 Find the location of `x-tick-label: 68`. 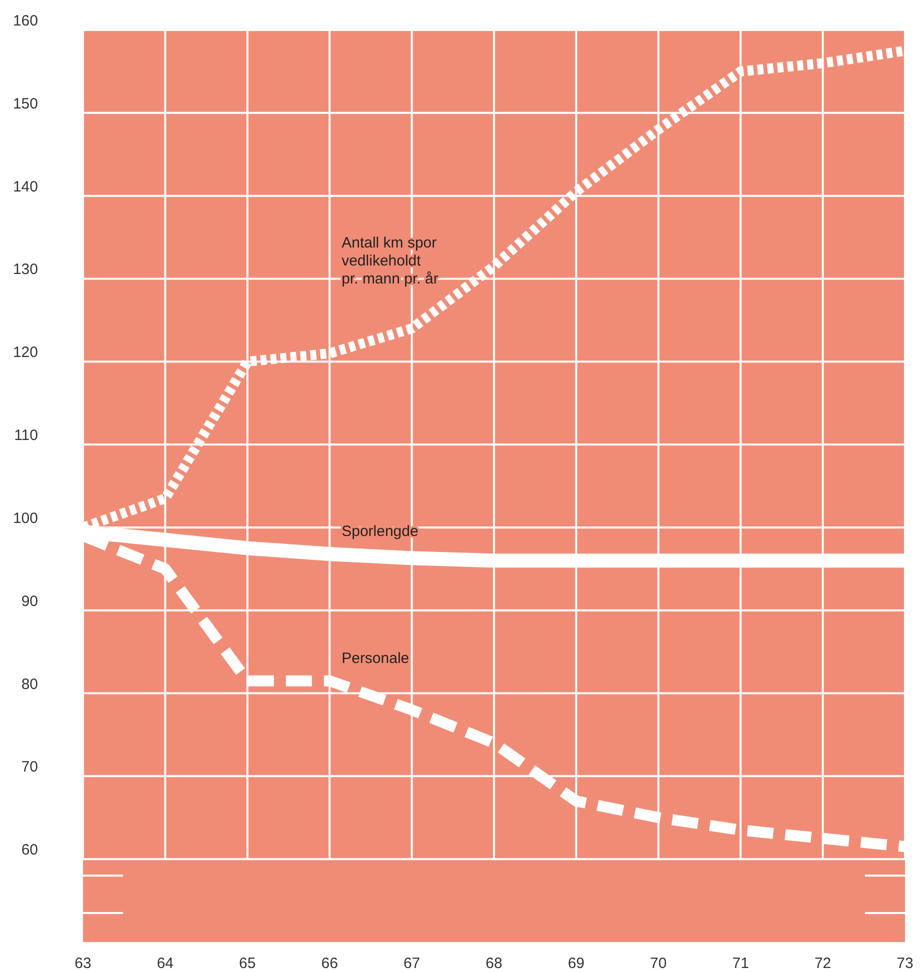

x-tick-label: 68 is located at coordinates (494, 963).